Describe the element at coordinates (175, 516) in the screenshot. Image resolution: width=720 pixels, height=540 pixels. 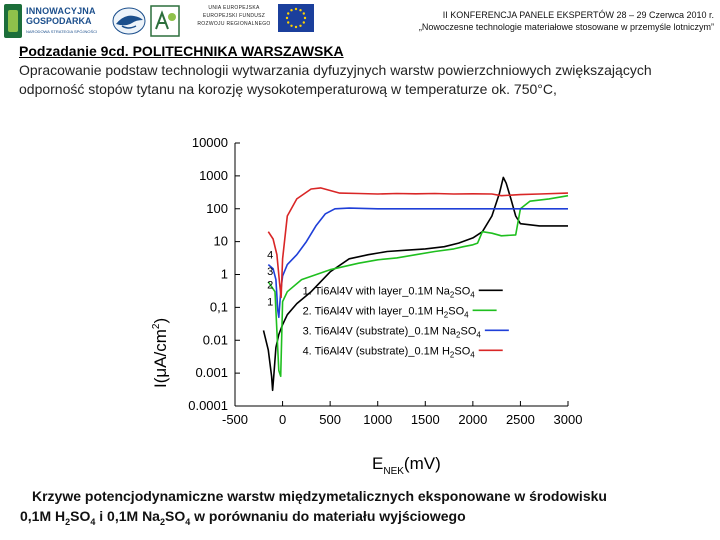
I see `caption-part-g: SO` at that location.